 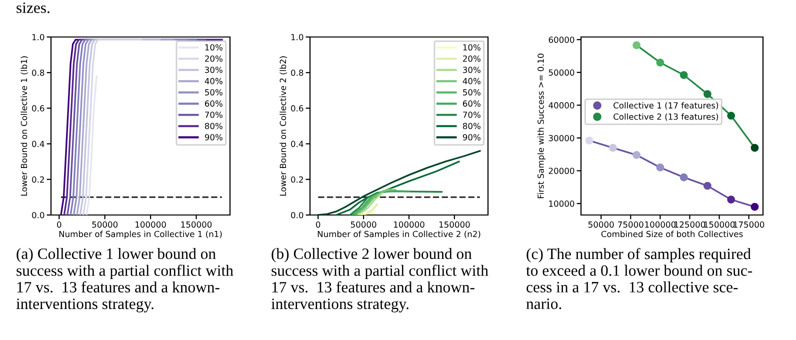 What do you see at coordinates (140, 234) in the screenshot?
I see `x-axis-title: Number of Samples in Collective 1 (n1)` at bounding box center [140, 234].